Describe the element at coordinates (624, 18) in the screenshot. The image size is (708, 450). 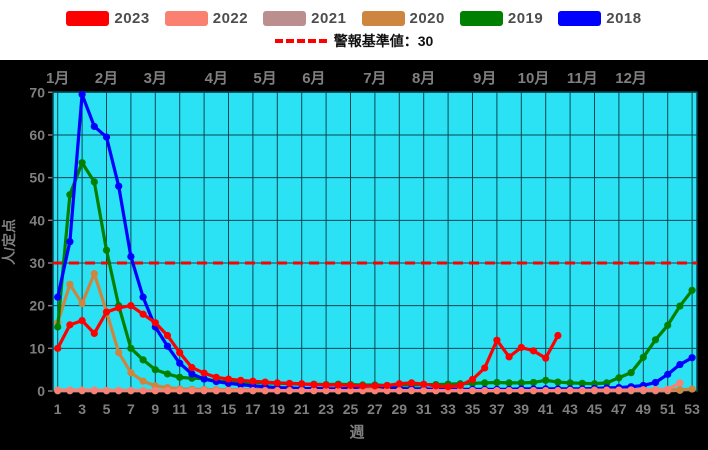
I see `legend-label: 2018` at that location.